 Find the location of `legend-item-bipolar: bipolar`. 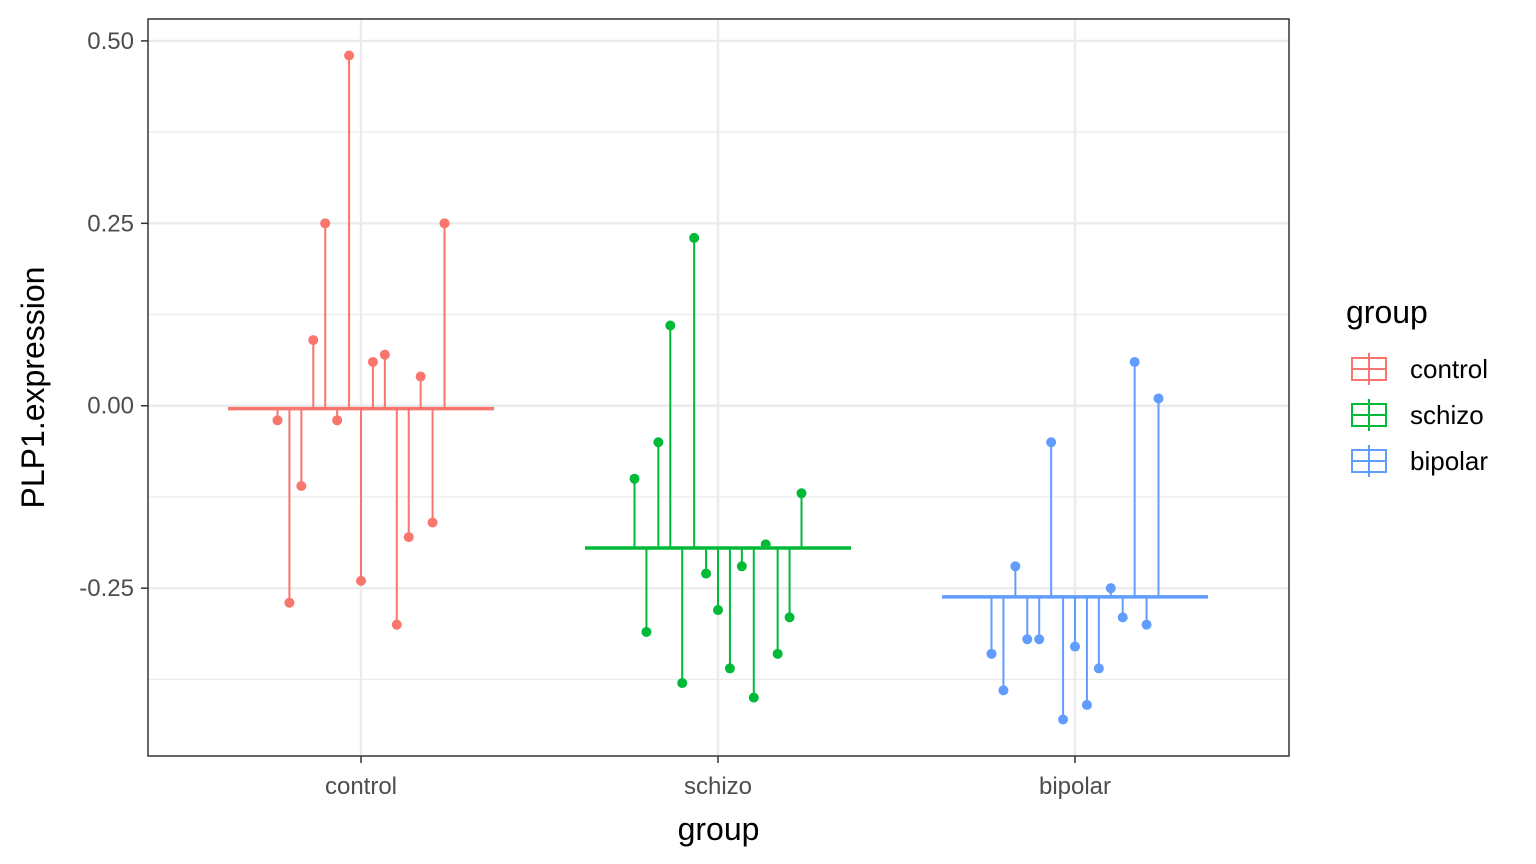

legend-item-bipolar: bipolar is located at coordinates (1419, 461).